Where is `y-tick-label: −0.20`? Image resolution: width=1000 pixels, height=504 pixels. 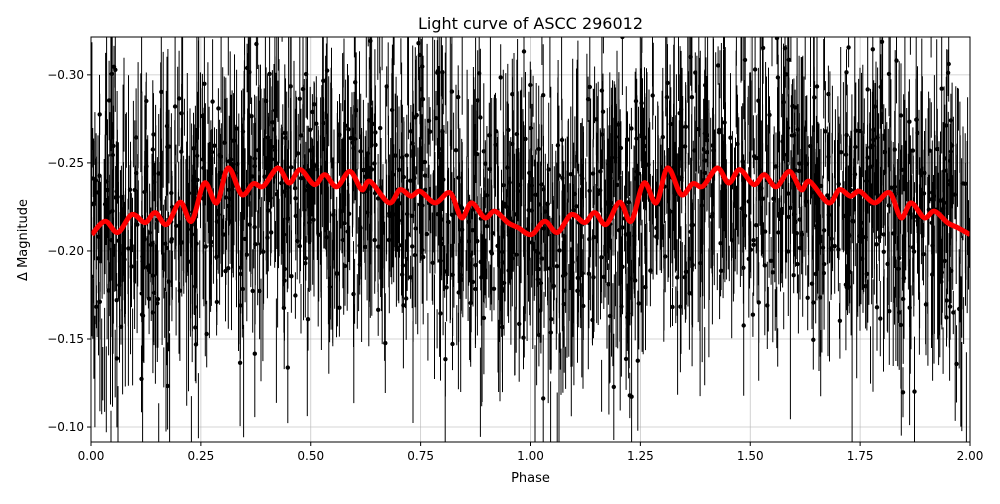 y-tick-label: −0.20 is located at coordinates (65, 251).